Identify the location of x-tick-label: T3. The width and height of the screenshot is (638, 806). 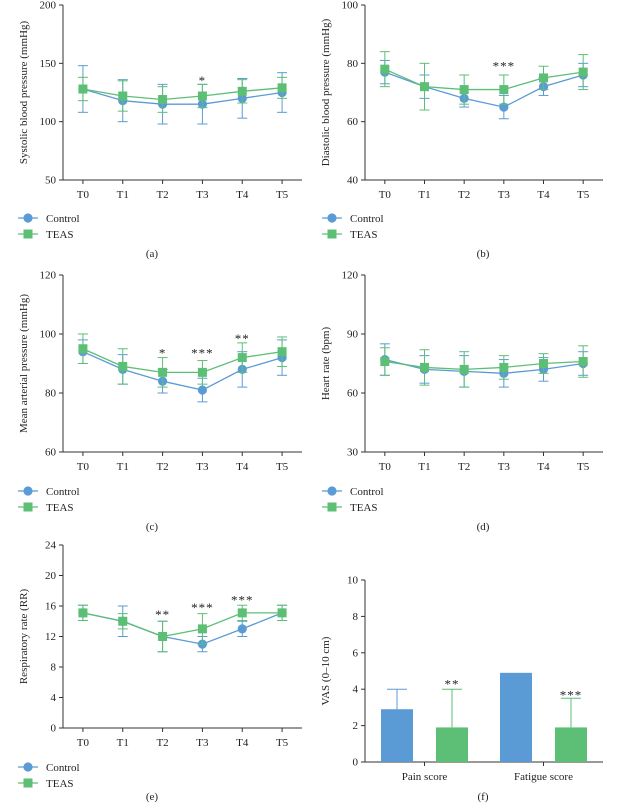
(202, 467).